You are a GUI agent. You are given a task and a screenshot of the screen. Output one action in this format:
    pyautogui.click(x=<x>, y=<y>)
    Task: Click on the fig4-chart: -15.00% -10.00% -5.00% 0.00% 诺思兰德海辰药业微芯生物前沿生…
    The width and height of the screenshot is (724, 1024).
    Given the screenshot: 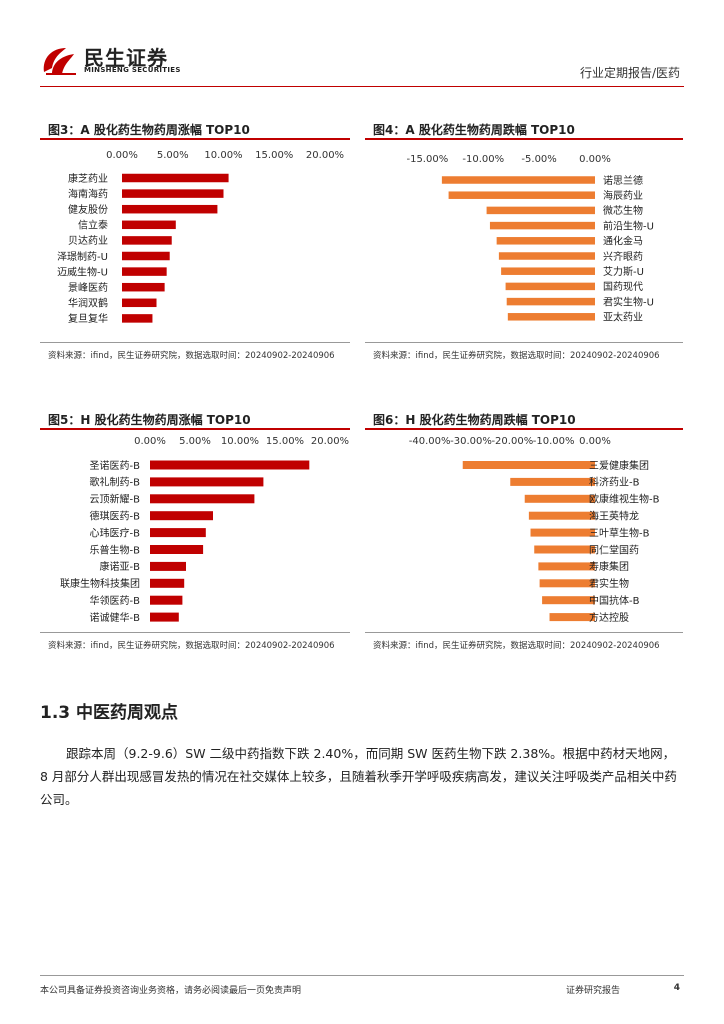 What is the action you would take?
    pyautogui.click(x=530, y=239)
    